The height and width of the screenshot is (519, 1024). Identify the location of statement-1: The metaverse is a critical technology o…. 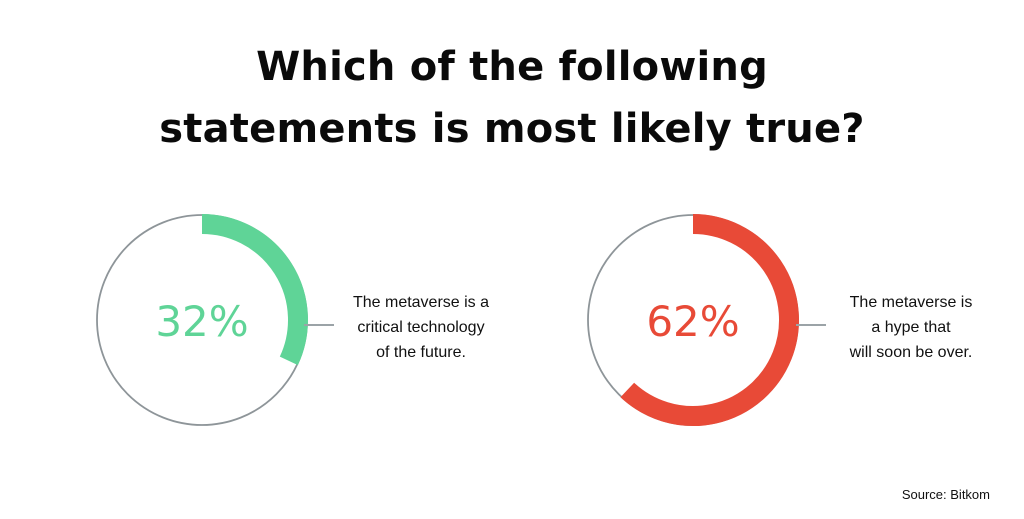
(421, 327).